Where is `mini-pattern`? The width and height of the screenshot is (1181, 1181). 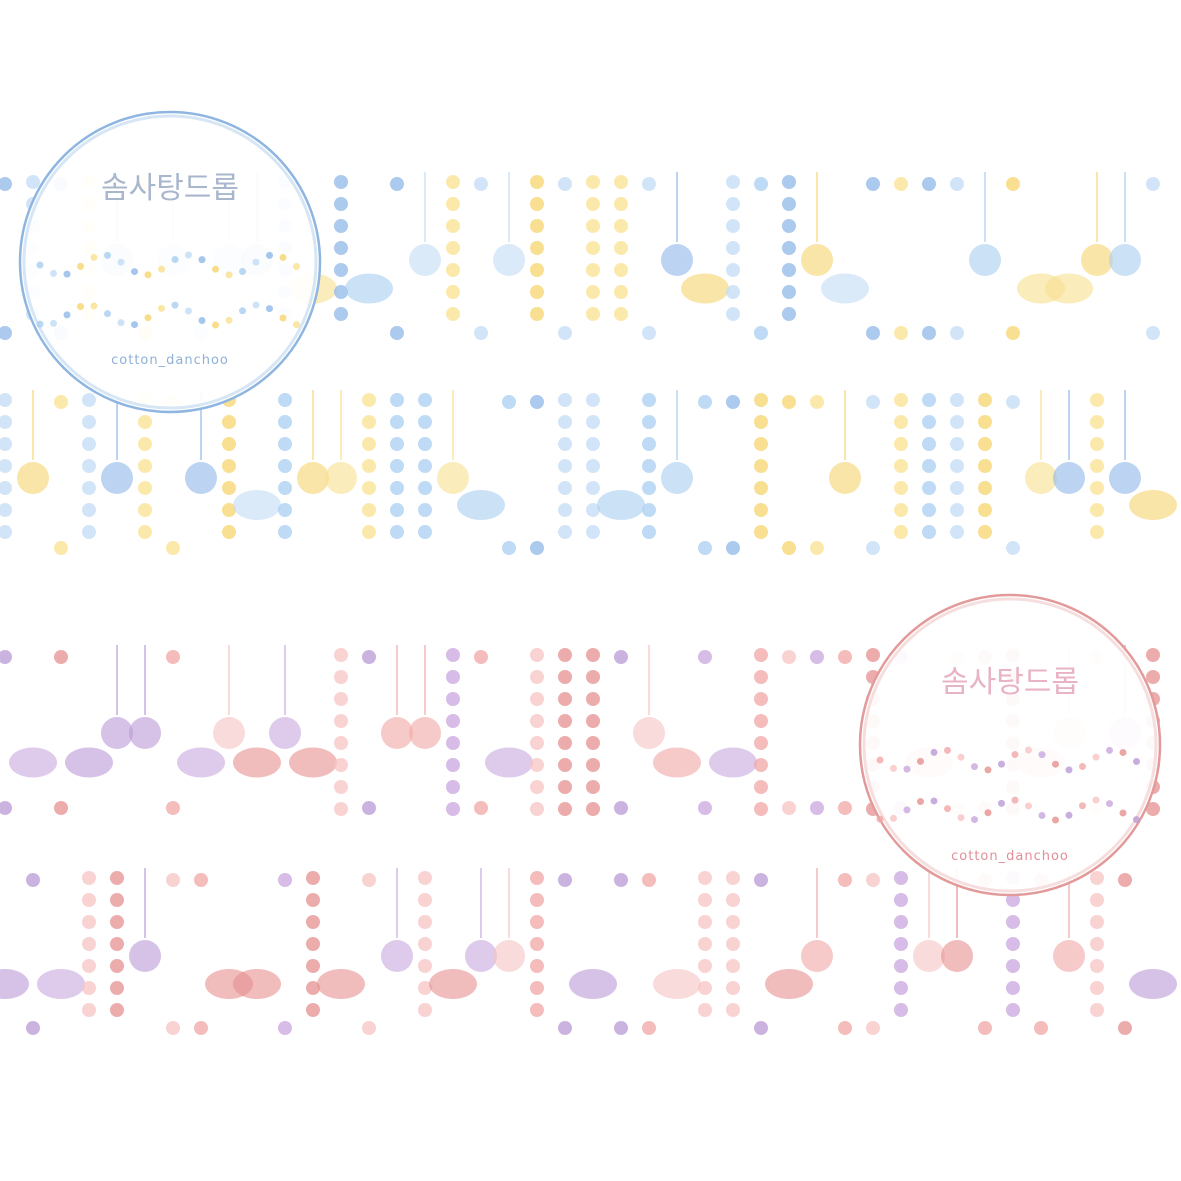 mini-pattern is located at coordinates (1008, 785).